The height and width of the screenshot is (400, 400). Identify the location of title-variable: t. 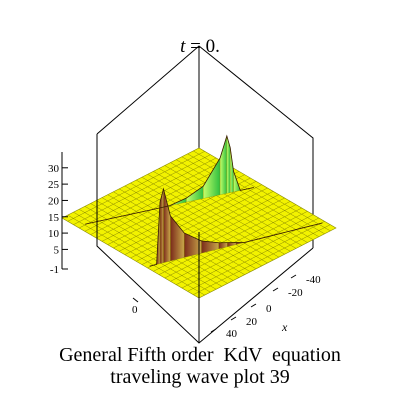
(183, 46).